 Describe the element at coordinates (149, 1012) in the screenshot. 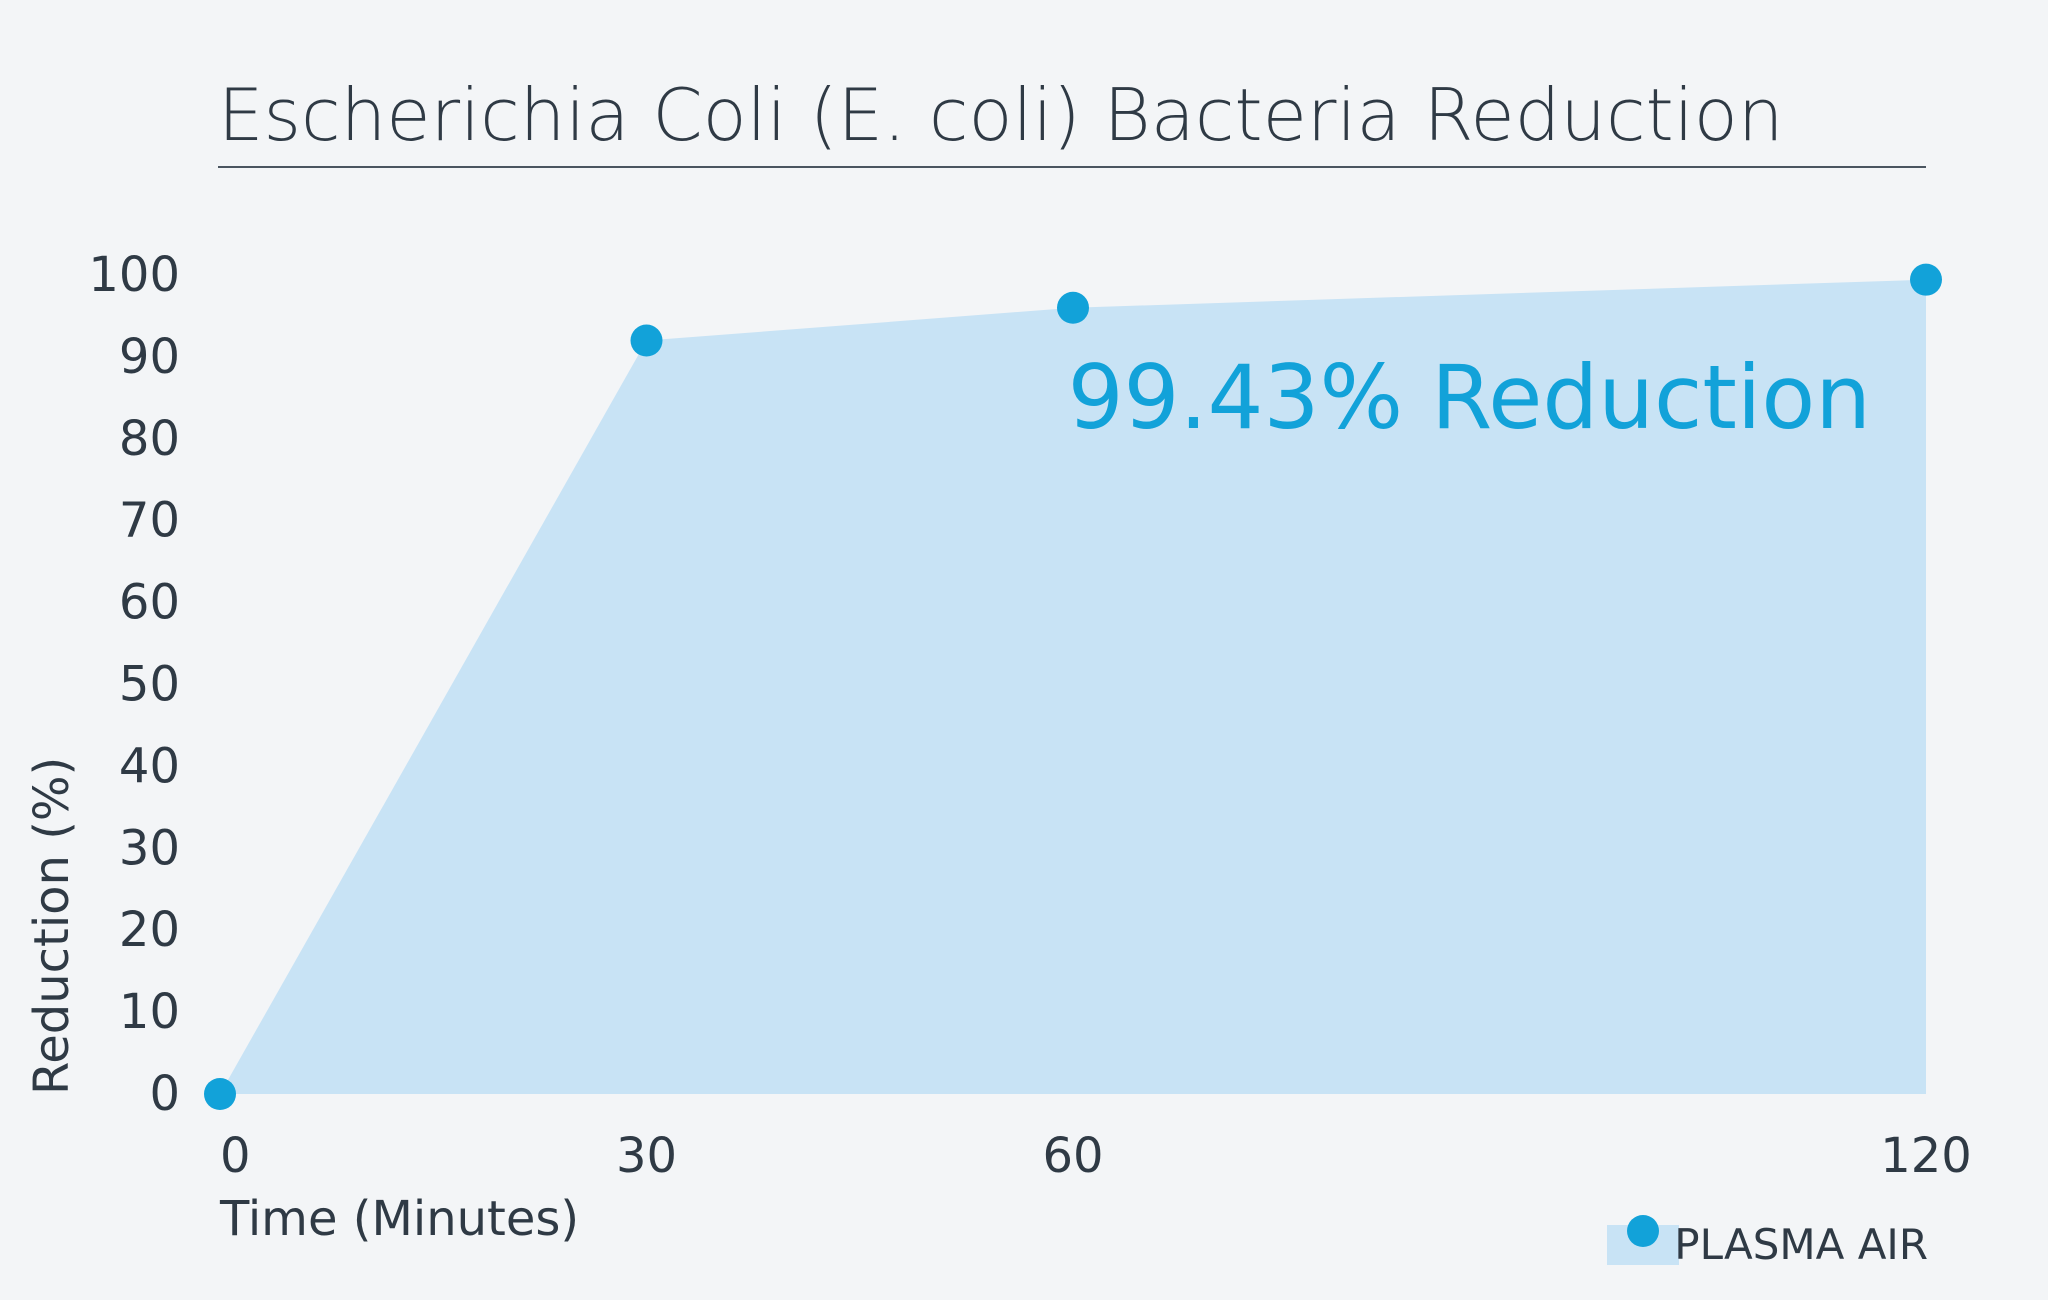

I see `y-tick-label: 10` at that location.